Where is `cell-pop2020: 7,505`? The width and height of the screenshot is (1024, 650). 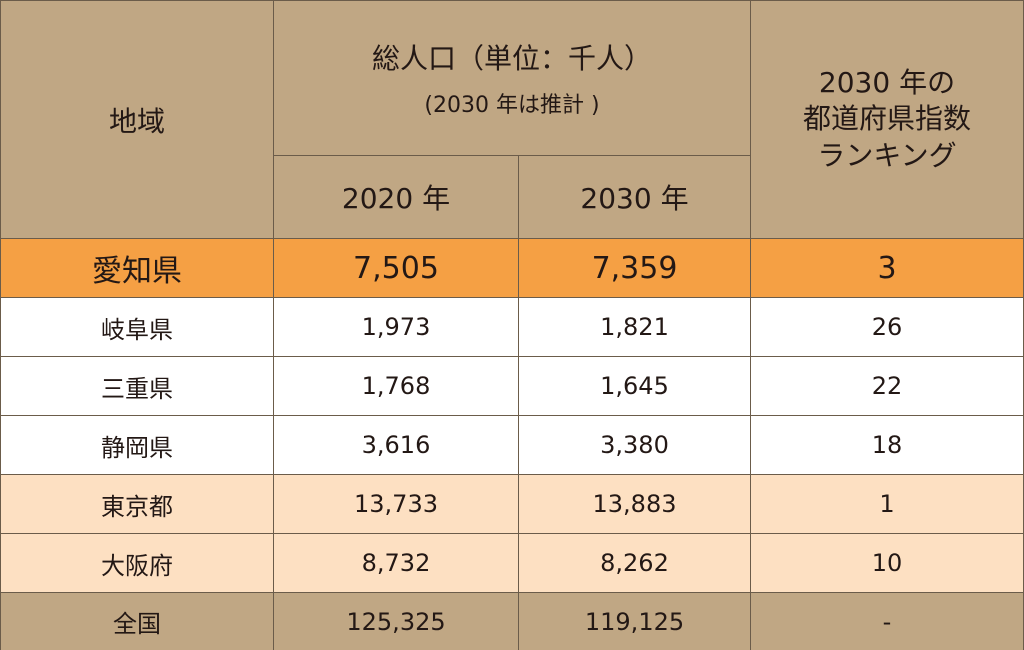
cell-pop2020: 7,505 is located at coordinates (396, 268).